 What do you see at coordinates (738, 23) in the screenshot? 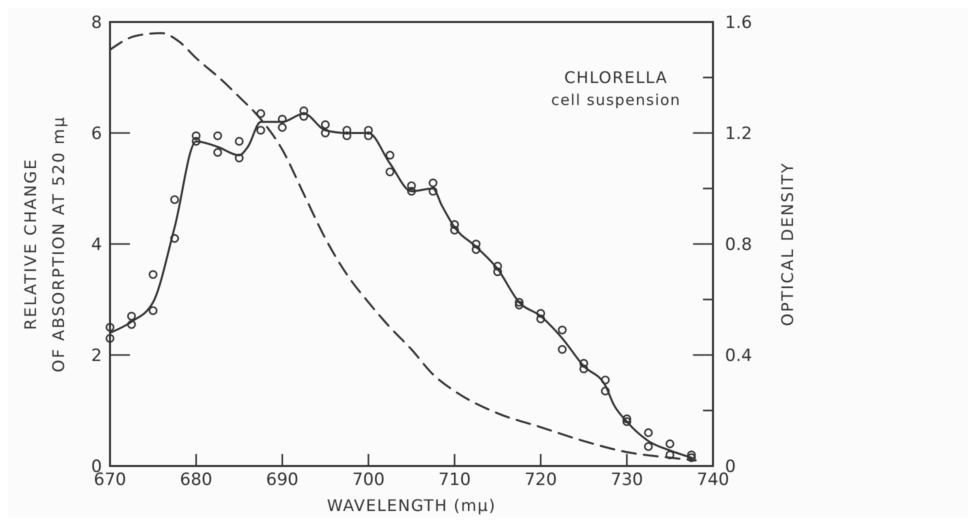
I see `y2-tick-label: 1.6` at bounding box center [738, 23].